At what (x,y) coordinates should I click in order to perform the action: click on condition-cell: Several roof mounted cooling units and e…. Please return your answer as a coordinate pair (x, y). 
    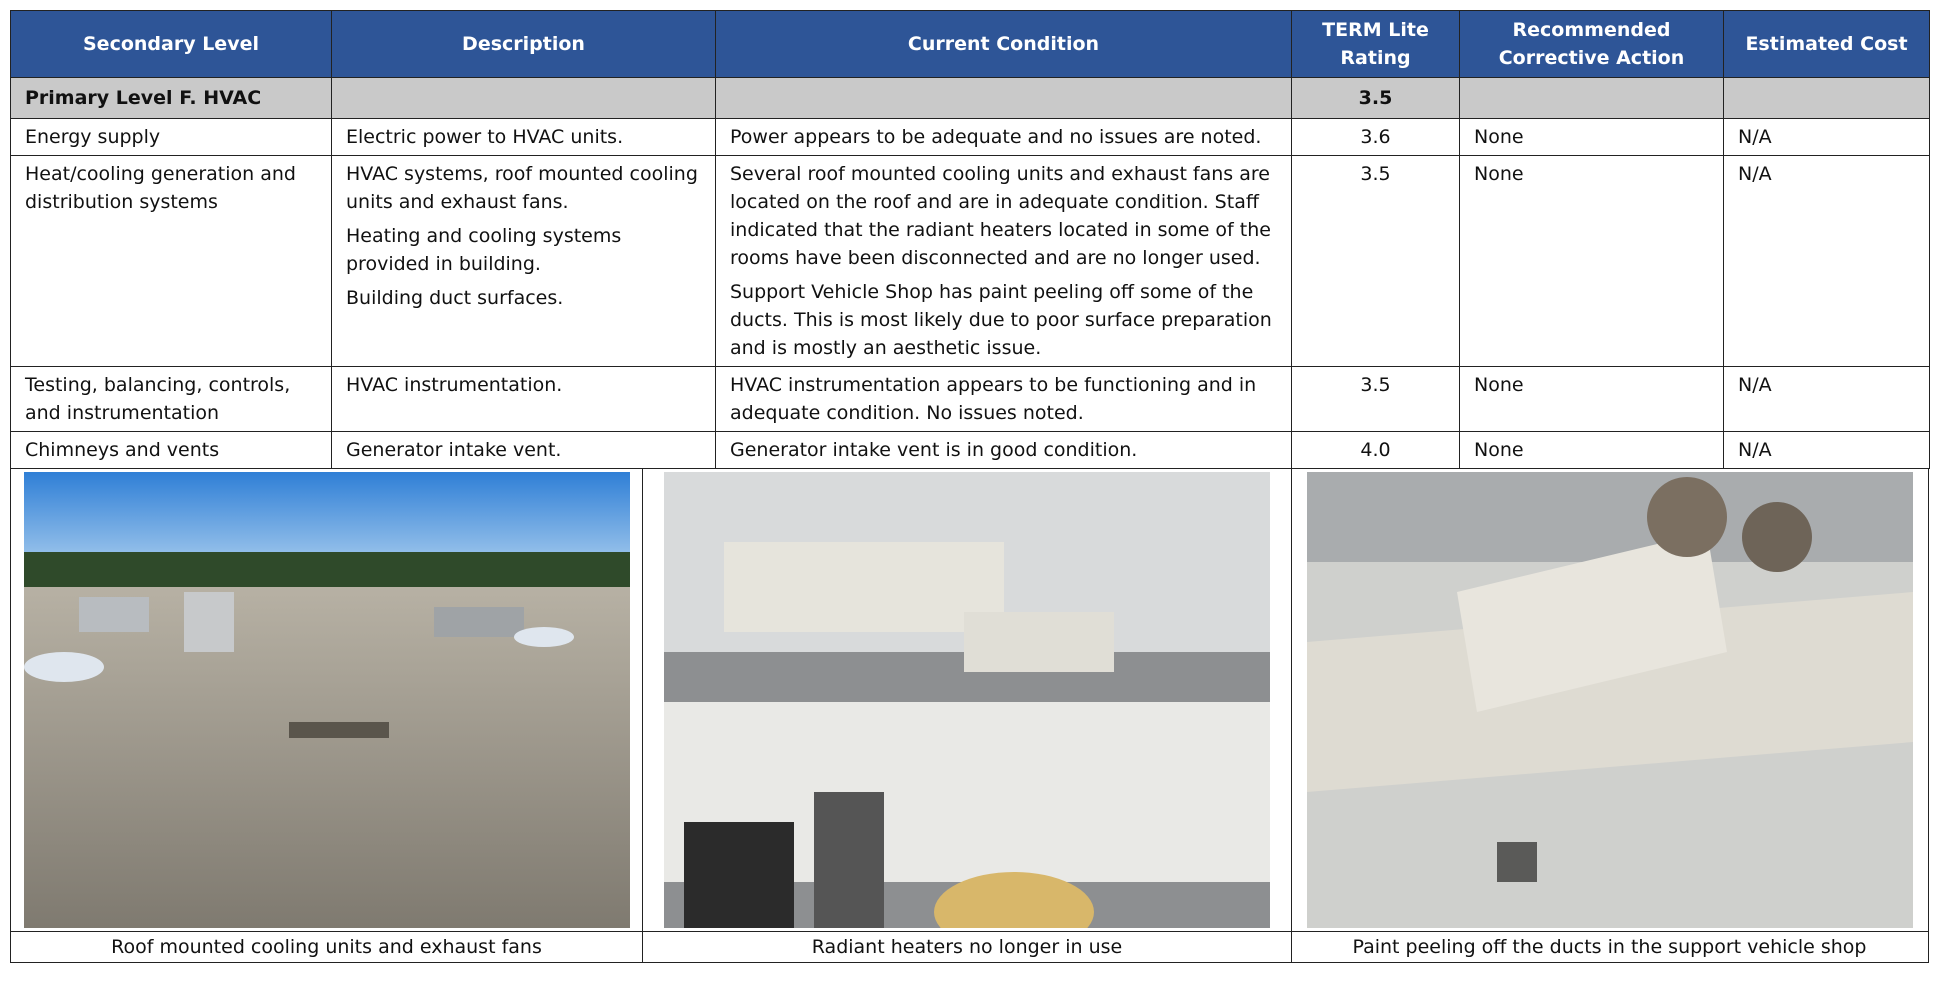
    Looking at the image, I should click on (1003, 261).